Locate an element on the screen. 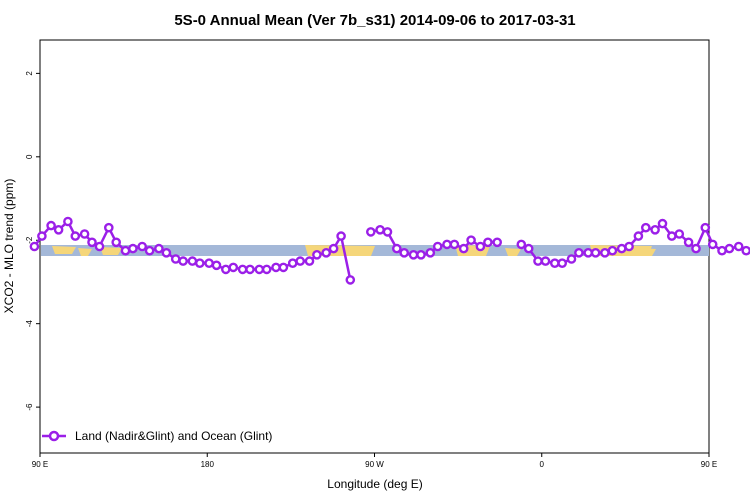 Image resolution: width=750 pixels, height=500 pixels. series-line is located at coordinates (434, 242).